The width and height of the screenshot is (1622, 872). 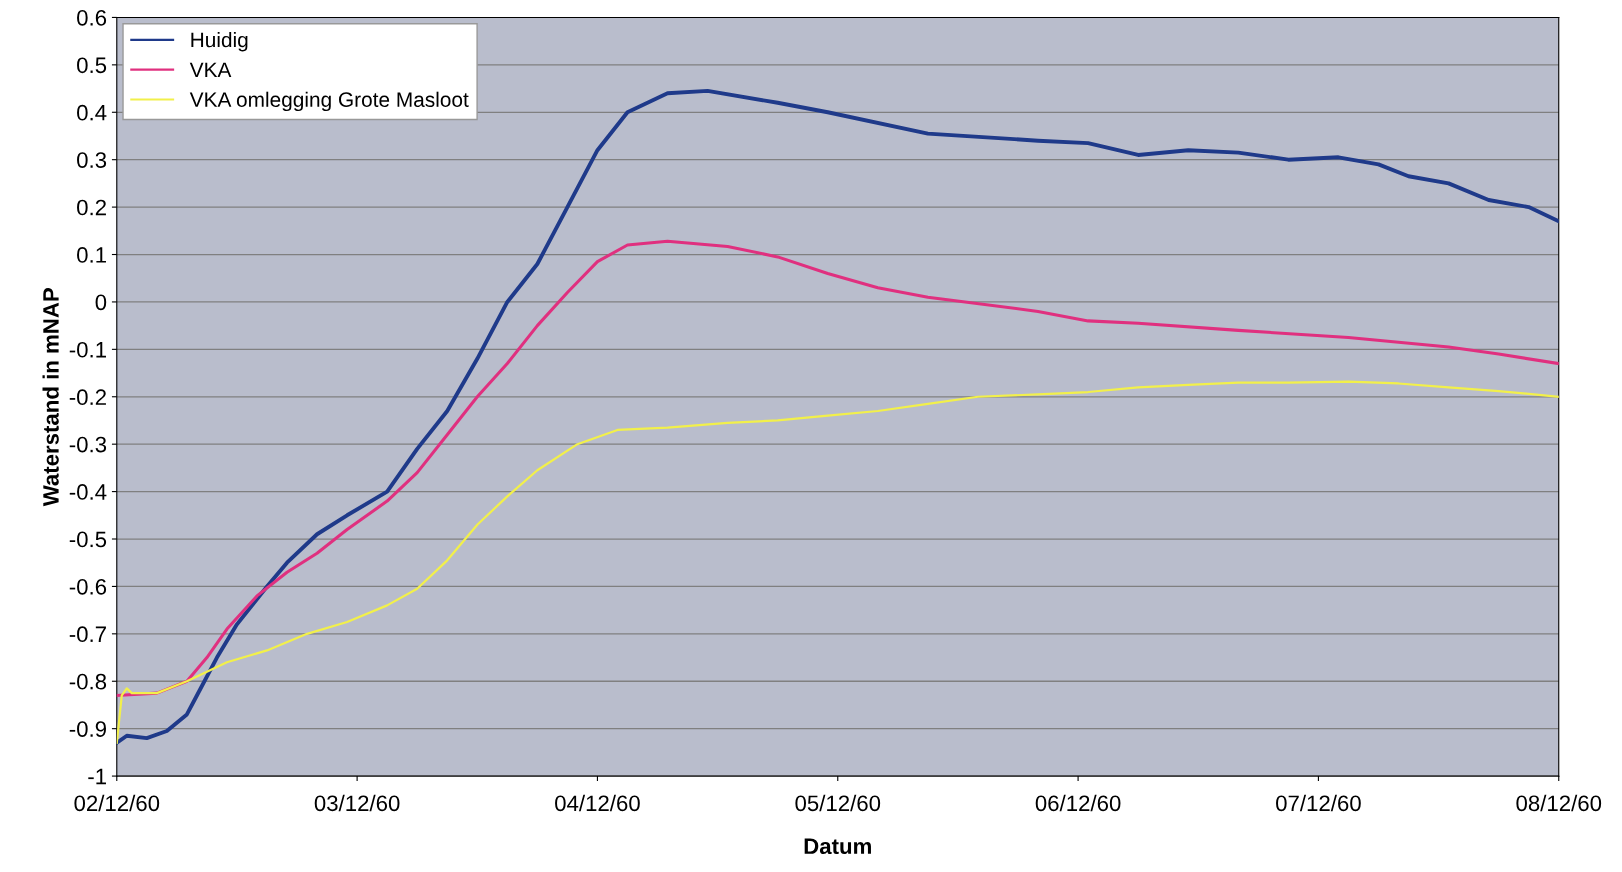 I want to click on x-tick-label: 05/12/60, so click(x=838, y=803).